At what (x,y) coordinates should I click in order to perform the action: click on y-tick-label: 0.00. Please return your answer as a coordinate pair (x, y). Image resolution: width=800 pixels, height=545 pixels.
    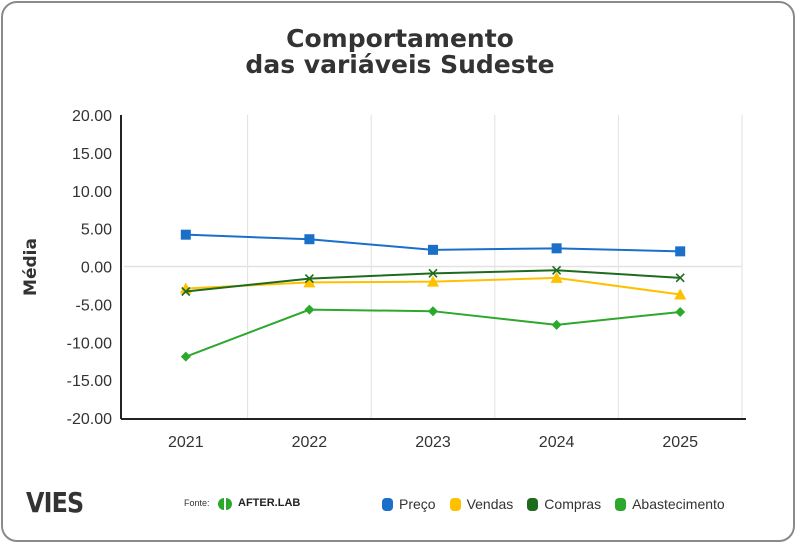
    Looking at the image, I should click on (96, 268).